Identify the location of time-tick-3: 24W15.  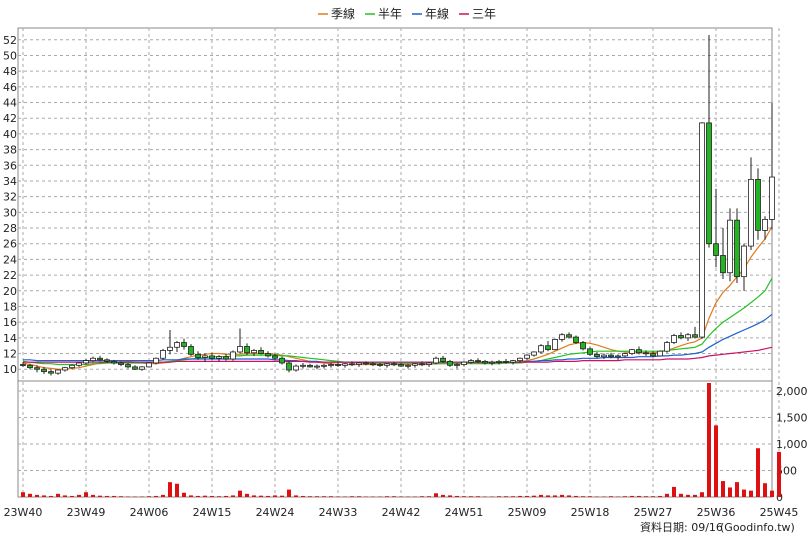
(212, 512).